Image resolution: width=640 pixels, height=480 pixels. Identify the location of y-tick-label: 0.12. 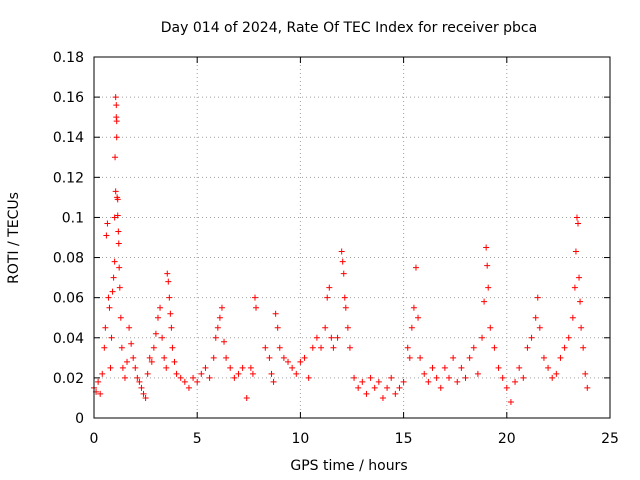
(68, 178).